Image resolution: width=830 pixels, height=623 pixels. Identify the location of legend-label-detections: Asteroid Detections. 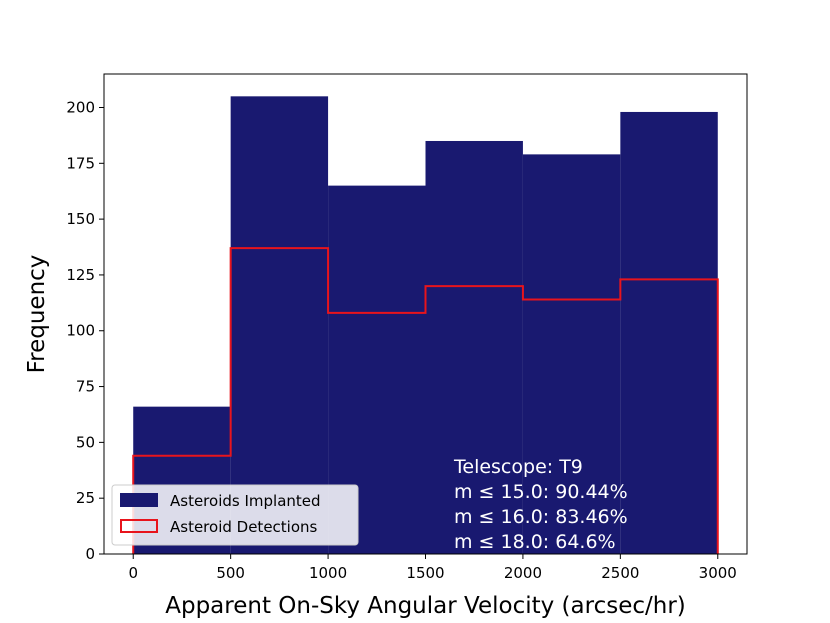
(244, 527).